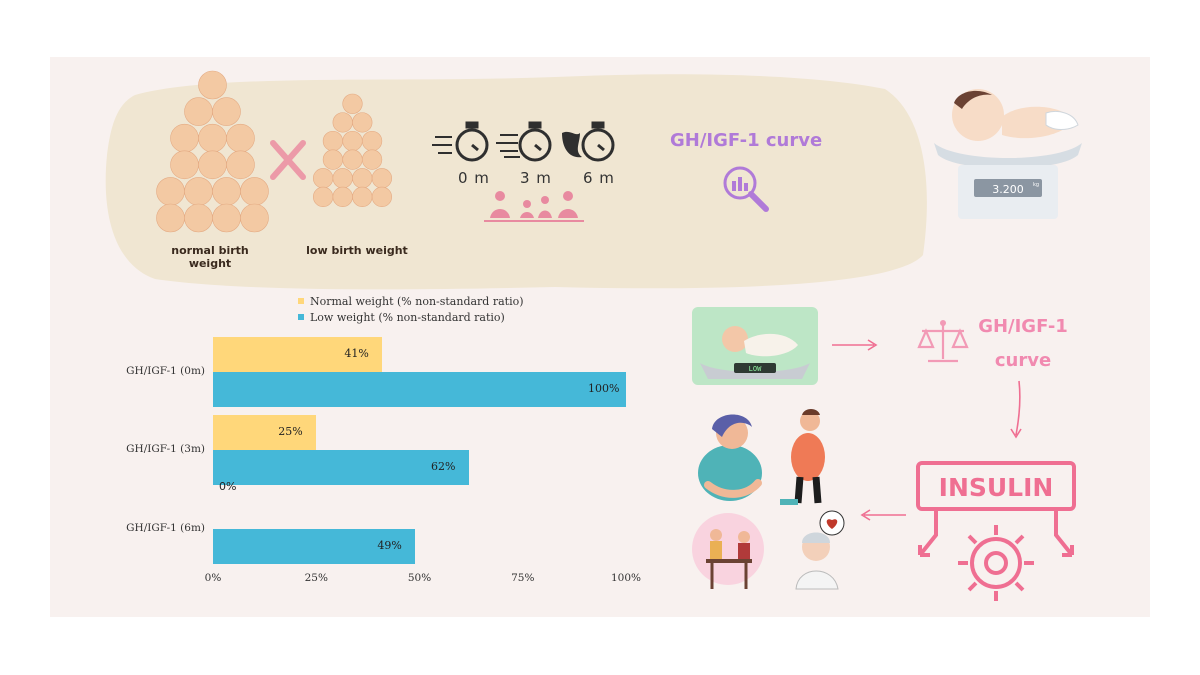 Image resolution: width=1200 pixels, height=675 pixels. I want to click on bar-value-label: 49%, so click(389, 545).